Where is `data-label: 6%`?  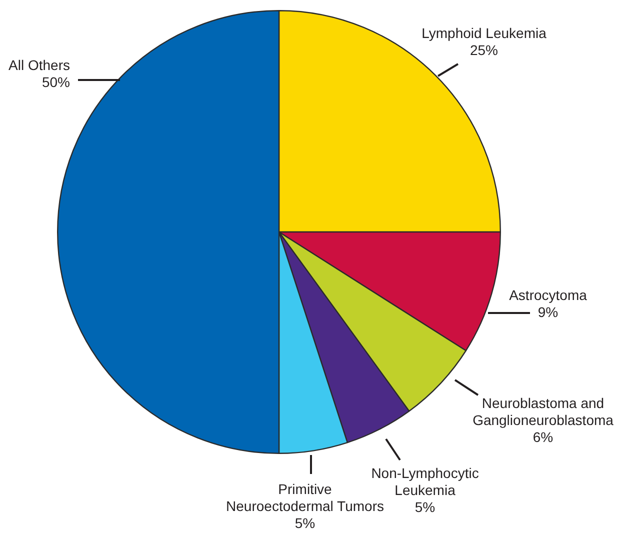
data-label: 6% is located at coordinates (543, 437).